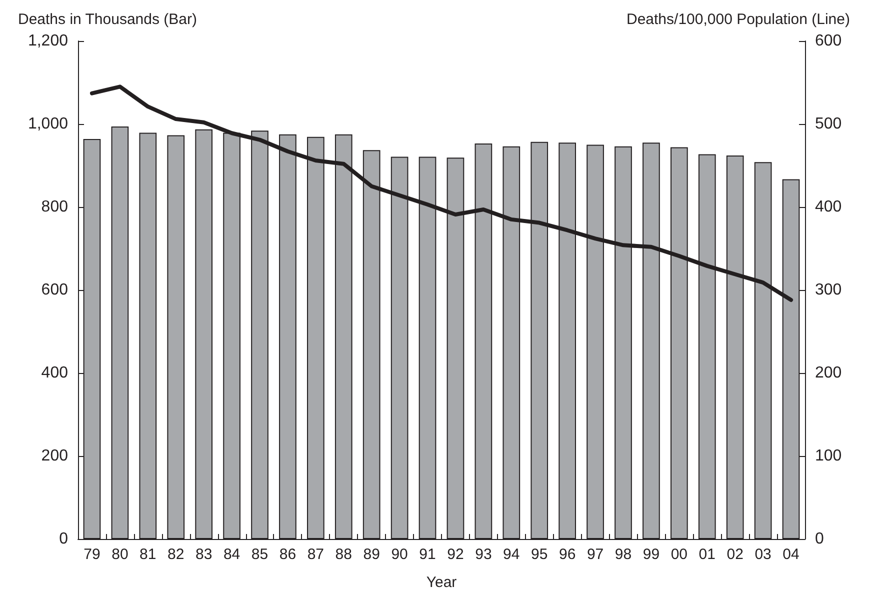 The width and height of the screenshot is (883, 607). Describe the element at coordinates (623, 554) in the screenshot. I see `x-tick-label: 98` at that location.